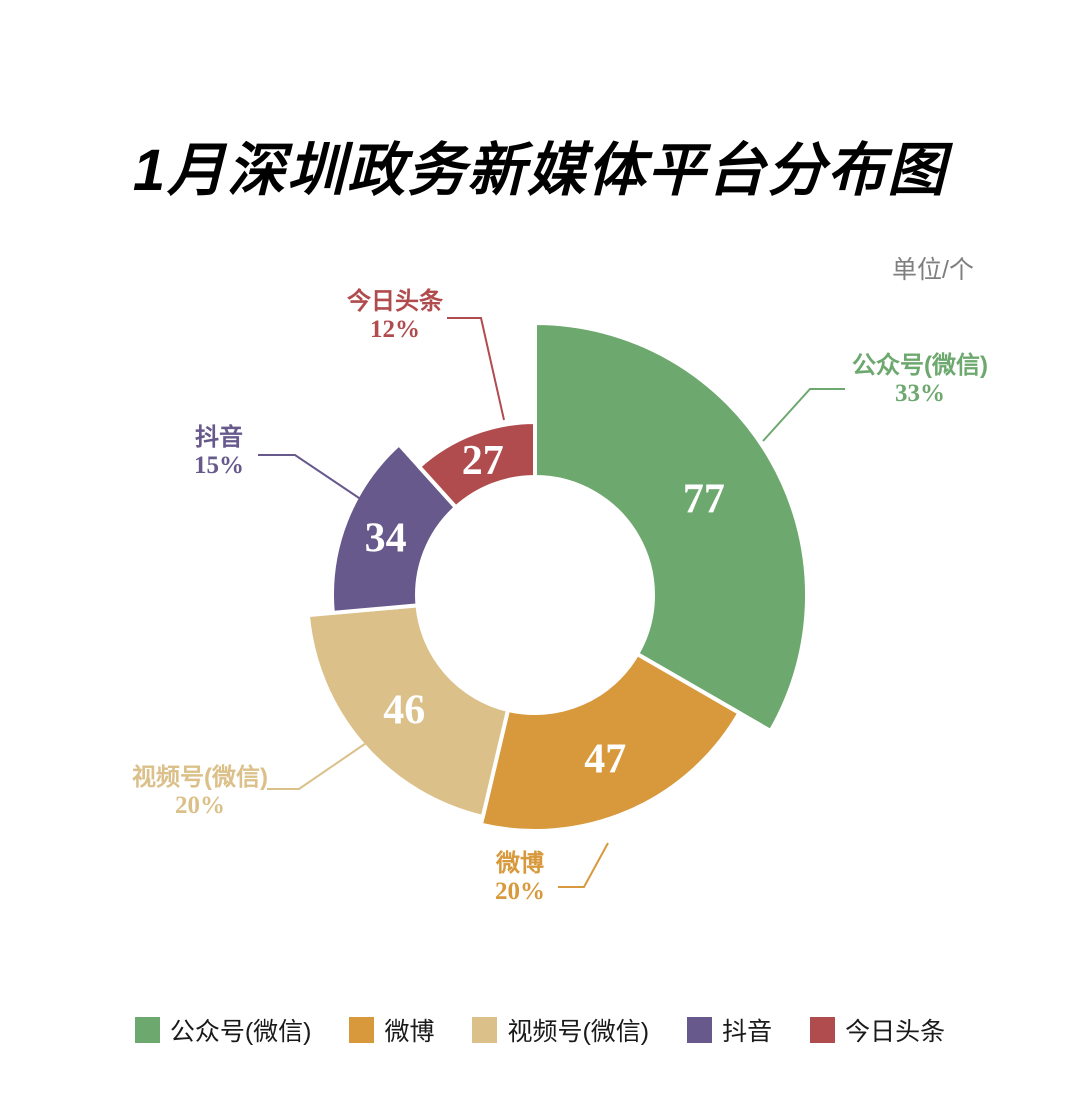 The image size is (1080, 1110). What do you see at coordinates (823, 1030) in the screenshot?
I see `legend-swatch-jinritoutiao` at bounding box center [823, 1030].